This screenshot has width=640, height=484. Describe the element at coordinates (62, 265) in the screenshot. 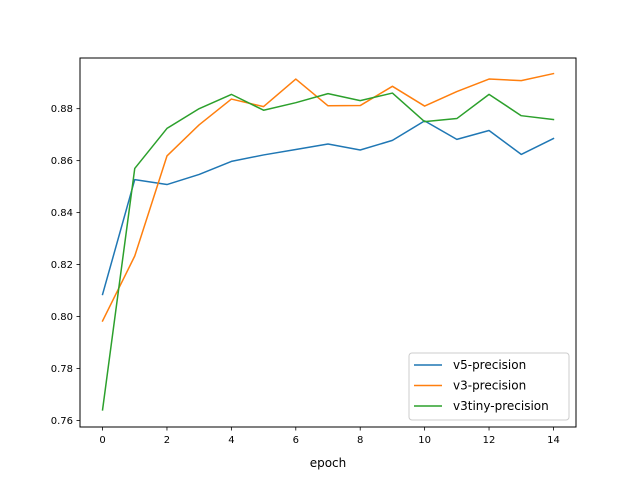

I see `y-tick-label: 0.82` at that location.